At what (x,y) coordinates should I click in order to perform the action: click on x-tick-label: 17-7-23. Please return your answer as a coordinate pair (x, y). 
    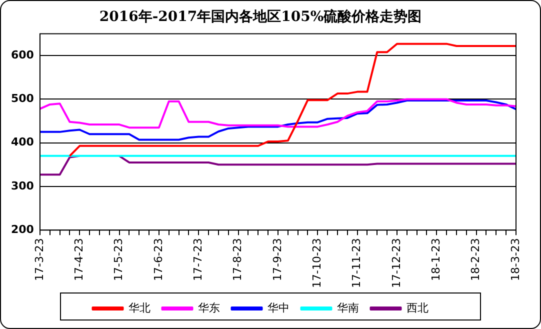
    Looking at the image, I should click on (198, 260).